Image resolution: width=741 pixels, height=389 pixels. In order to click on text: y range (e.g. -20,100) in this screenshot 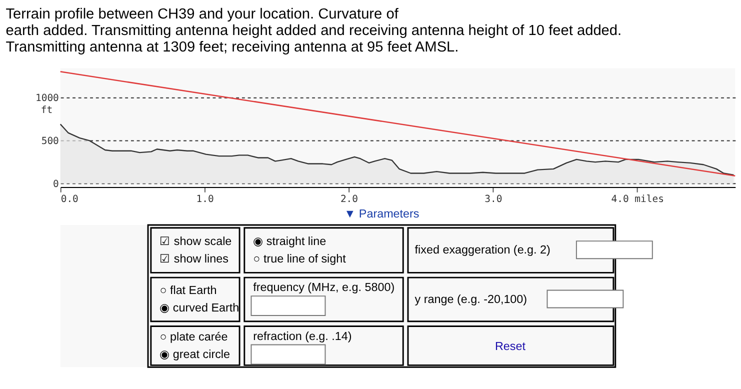, I will do `click(471, 299)`.